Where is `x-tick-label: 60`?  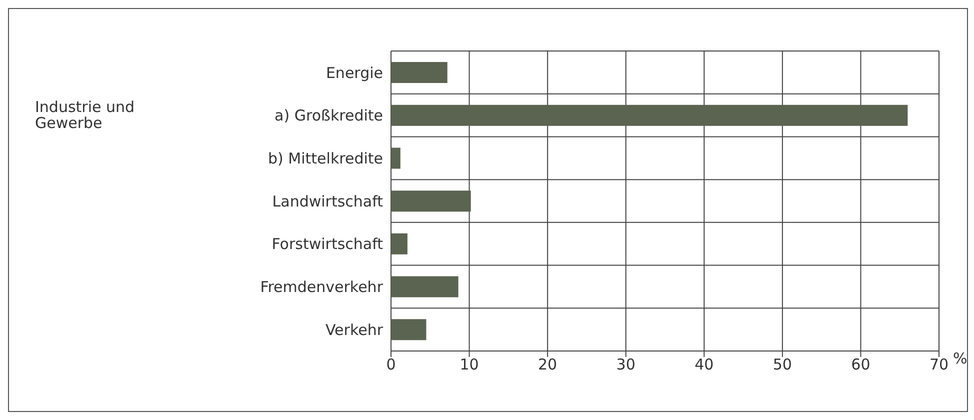
x-tick-label: 60 is located at coordinates (860, 365).